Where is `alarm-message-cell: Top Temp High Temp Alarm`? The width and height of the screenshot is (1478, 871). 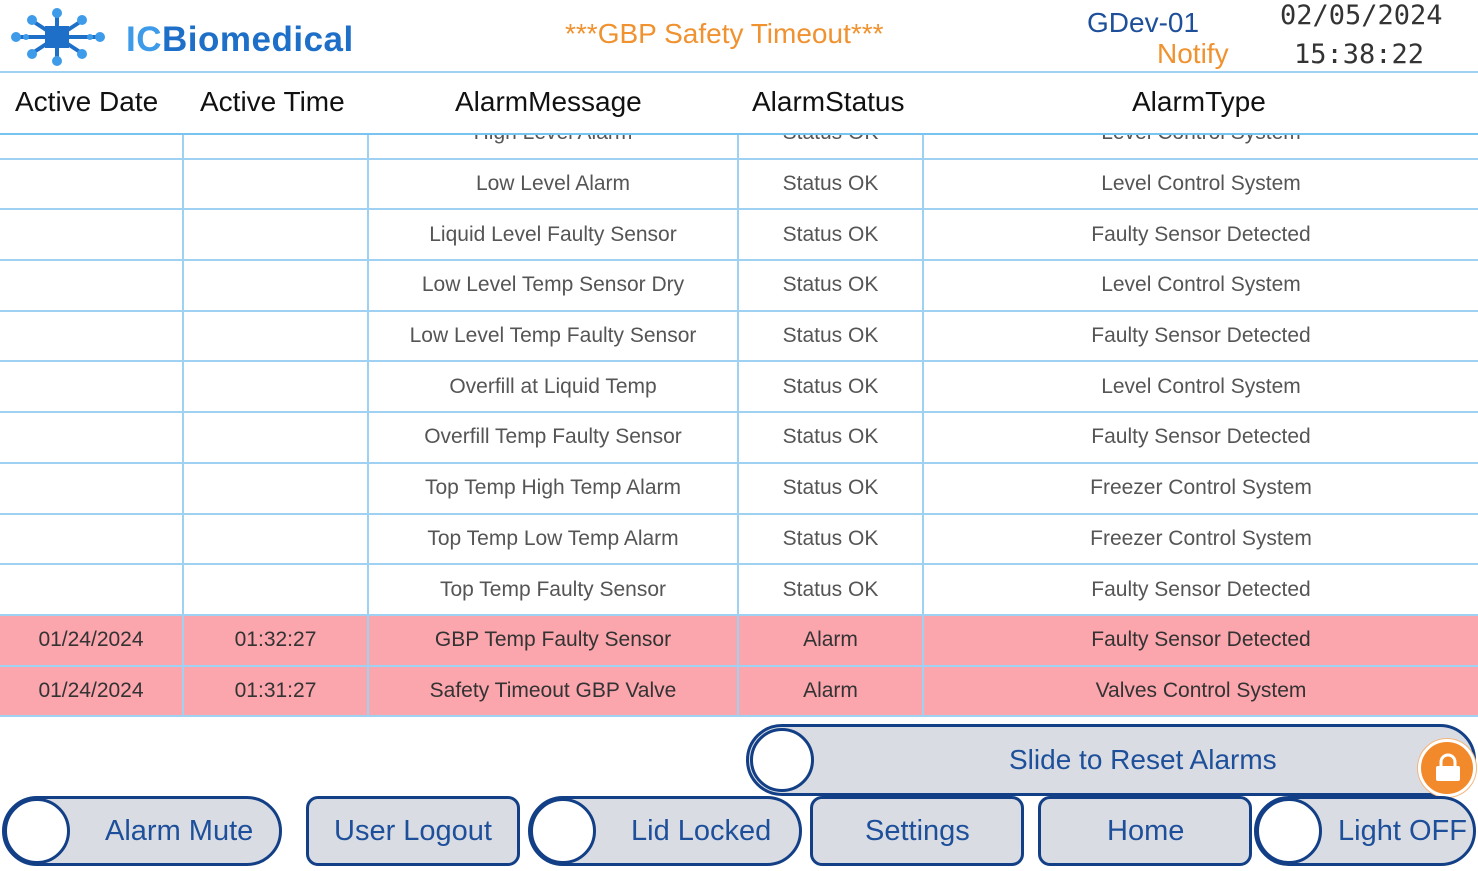 alarm-message-cell: Top Temp High Temp Alarm is located at coordinates (554, 488).